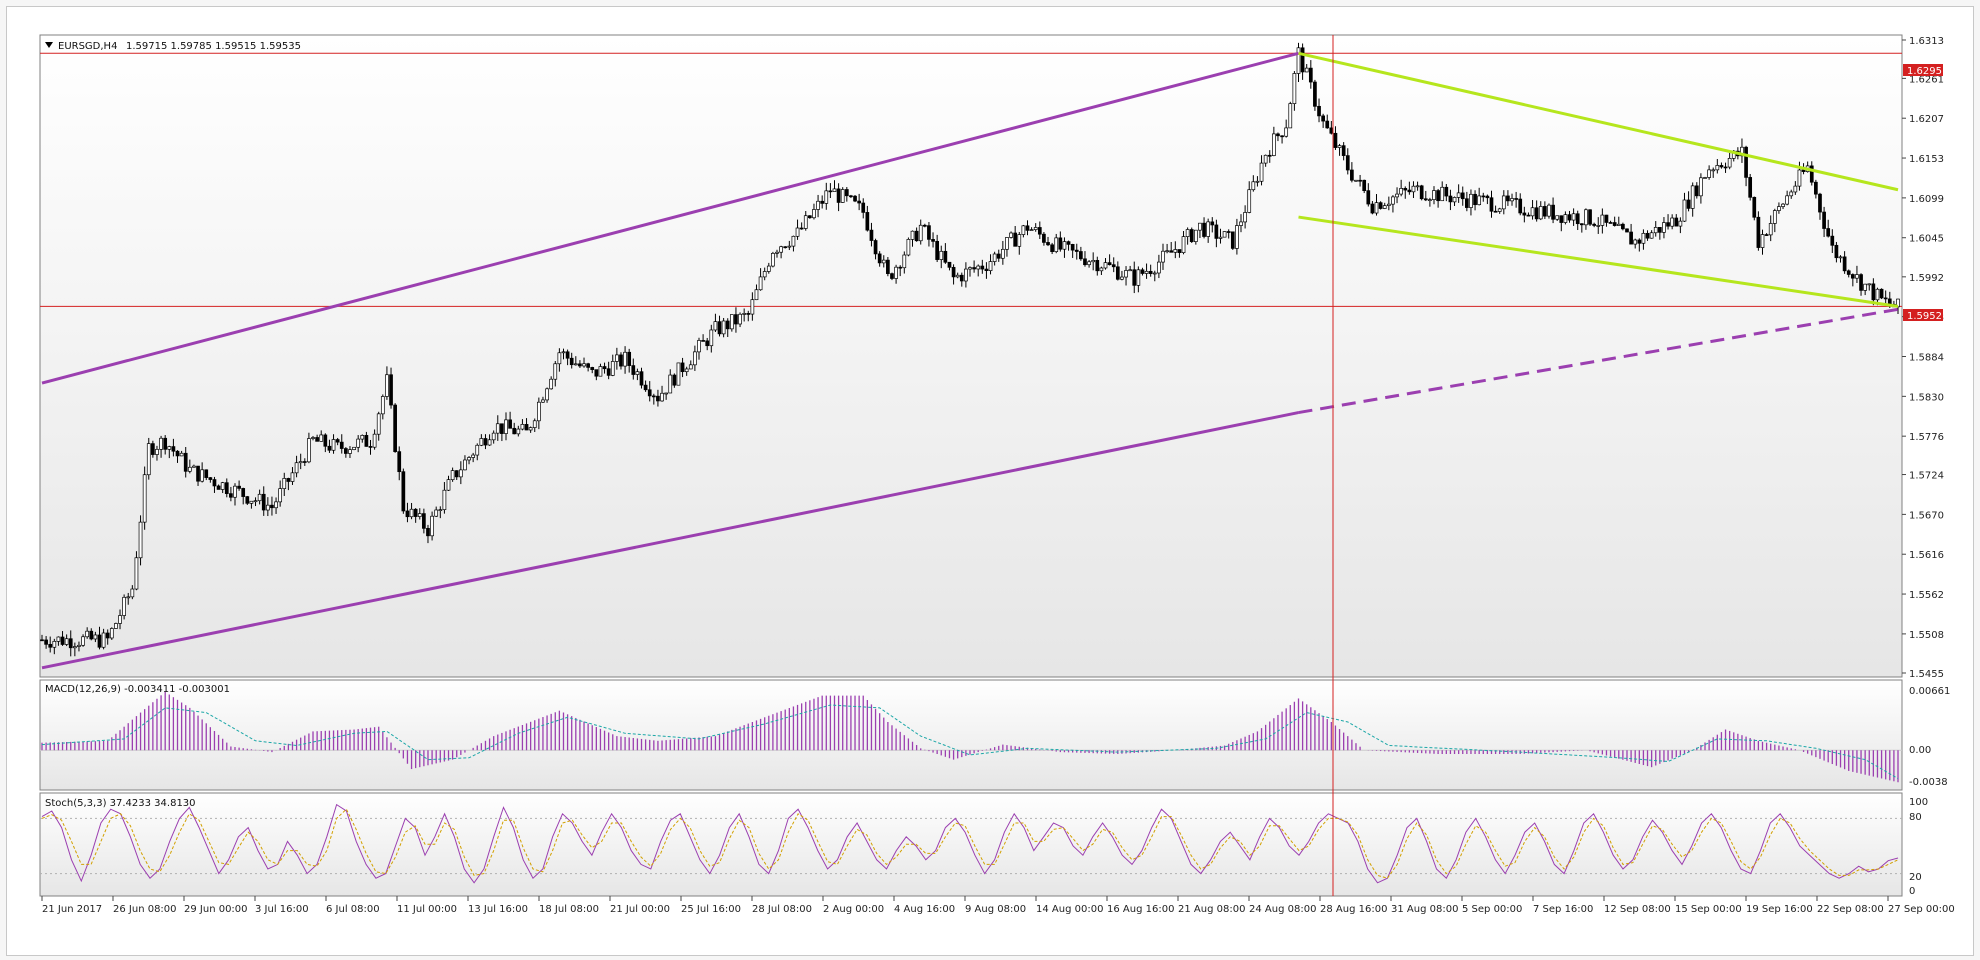  What do you see at coordinates (1920, 750) in the screenshot?
I see `macd-tick-zero: 0.00` at bounding box center [1920, 750].